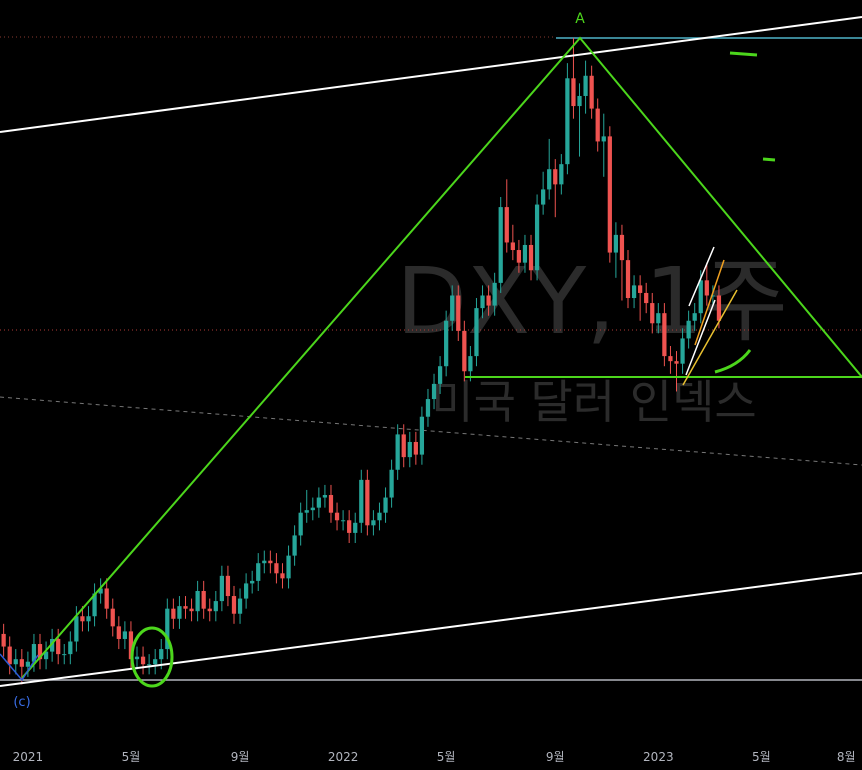 The image size is (862, 770). What do you see at coordinates (434, 757) in the screenshot?
I see `x-axis: 2021 5월 9월 2022 5월 9월 2023 5월 8월` at bounding box center [434, 757].